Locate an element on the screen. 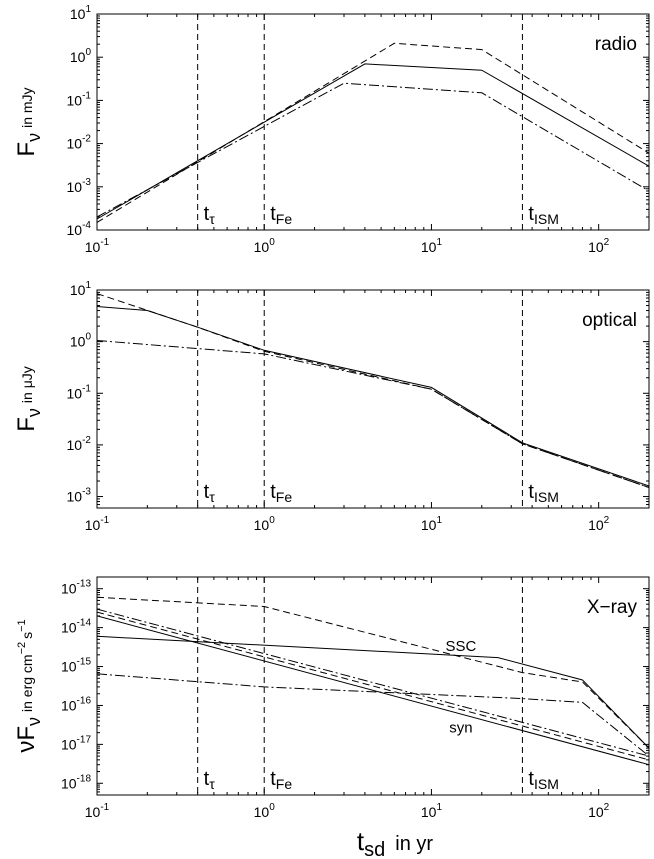  y-axis-label-unit-exp: −1 is located at coordinates (22, 625).